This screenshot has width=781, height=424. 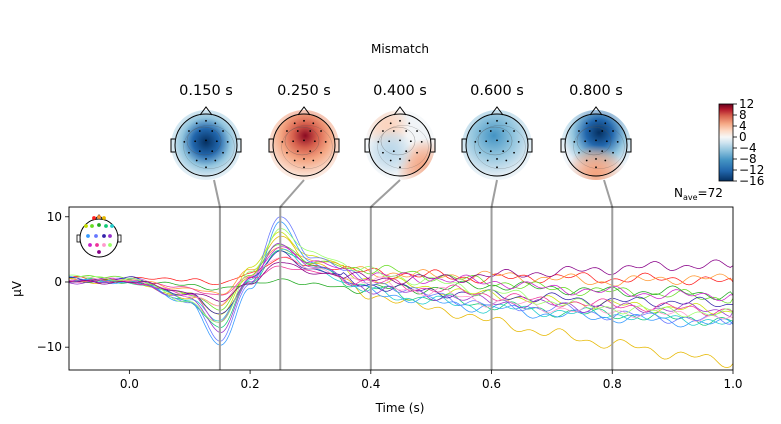 I want to click on x-tick-label: 0.4, so click(x=370, y=384).